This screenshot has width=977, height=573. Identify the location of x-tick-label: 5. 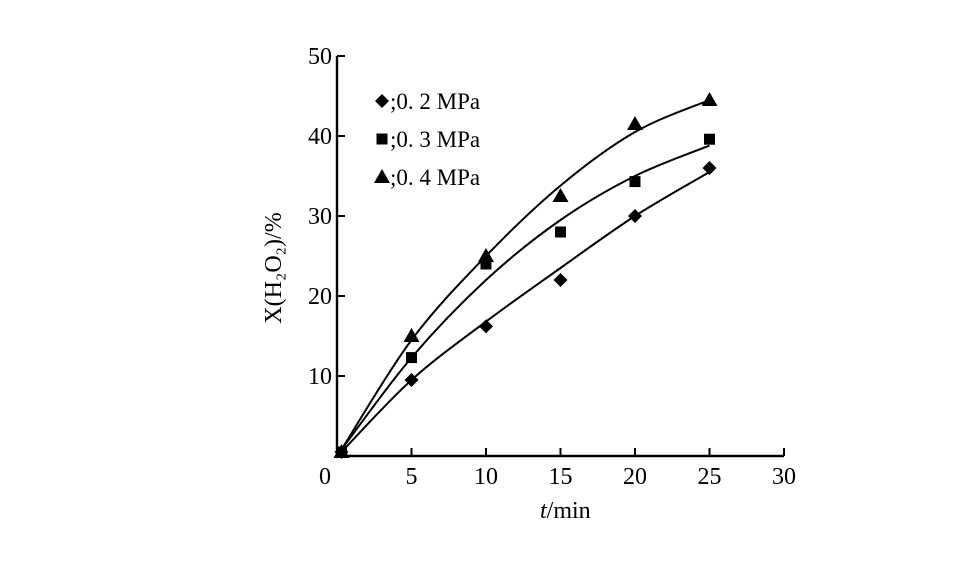
(412, 477).